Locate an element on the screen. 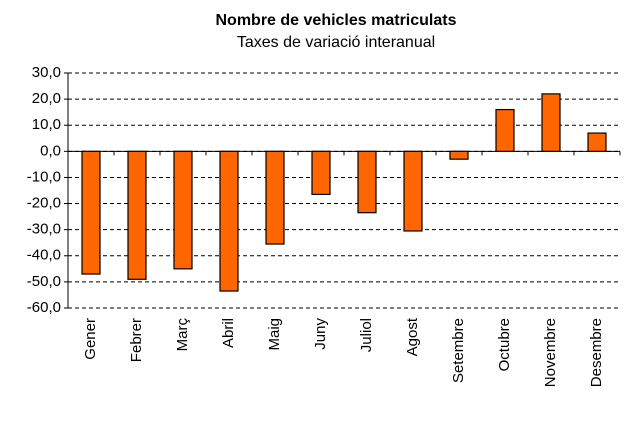 This screenshot has width=626, height=424. chart-subtitle: Taxes de variació interanual is located at coordinates (336, 42).